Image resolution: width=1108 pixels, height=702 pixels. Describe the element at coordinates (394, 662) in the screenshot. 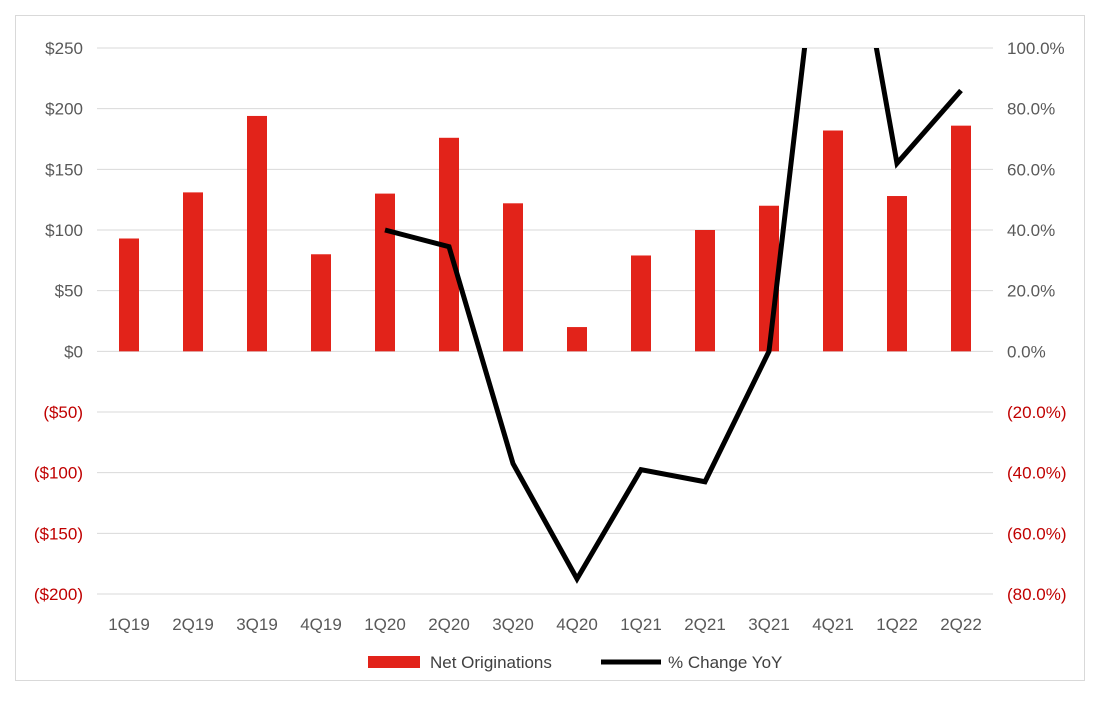

I see `legend-swatch-net-originations` at that location.